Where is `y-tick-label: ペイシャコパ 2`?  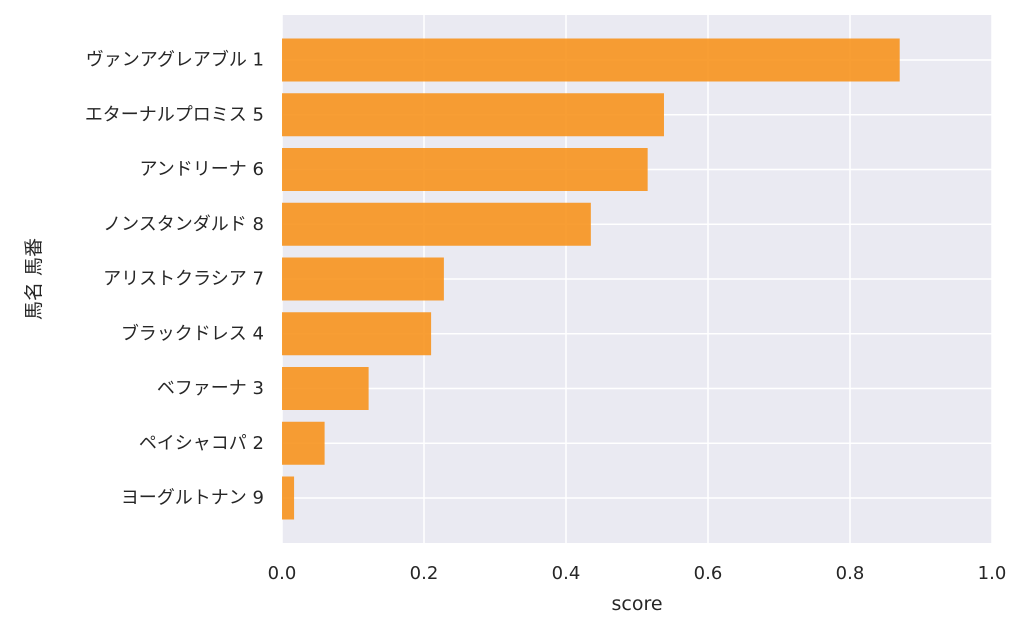 y-tick-label: ペイシャコパ 2 is located at coordinates (201, 443).